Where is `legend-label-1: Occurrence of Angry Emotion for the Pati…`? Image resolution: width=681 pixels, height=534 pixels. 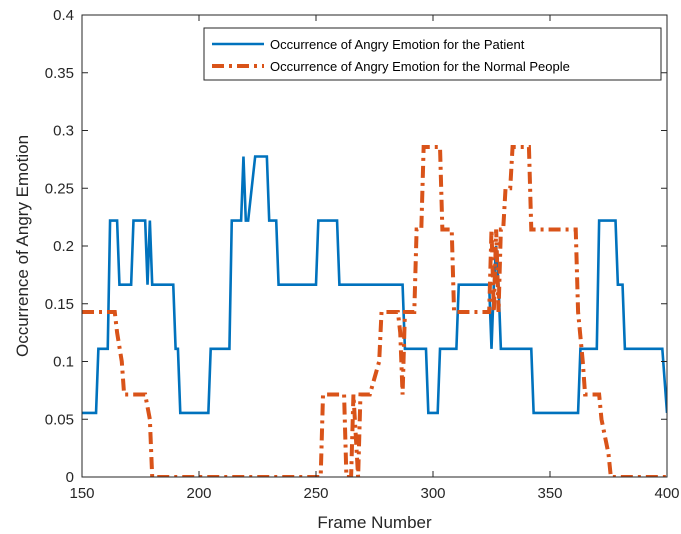 legend-label-1: Occurrence of Angry Emotion for the Pati… is located at coordinates (397, 44).